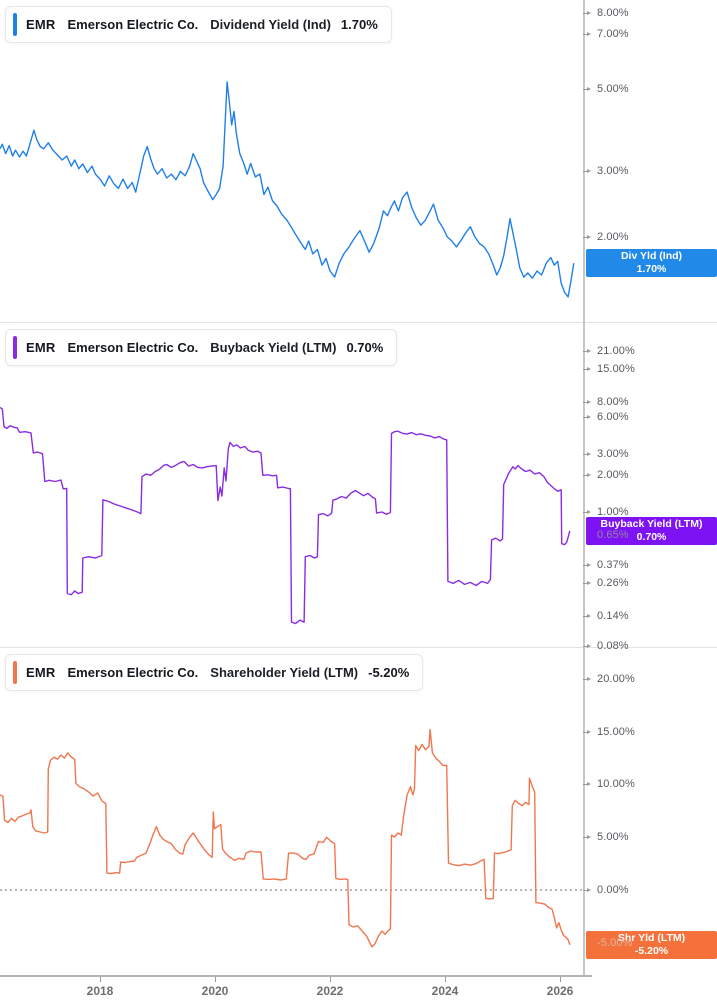  What do you see at coordinates (606, 616) in the screenshot?
I see `y-axis-tick: 0.14%` at bounding box center [606, 616].